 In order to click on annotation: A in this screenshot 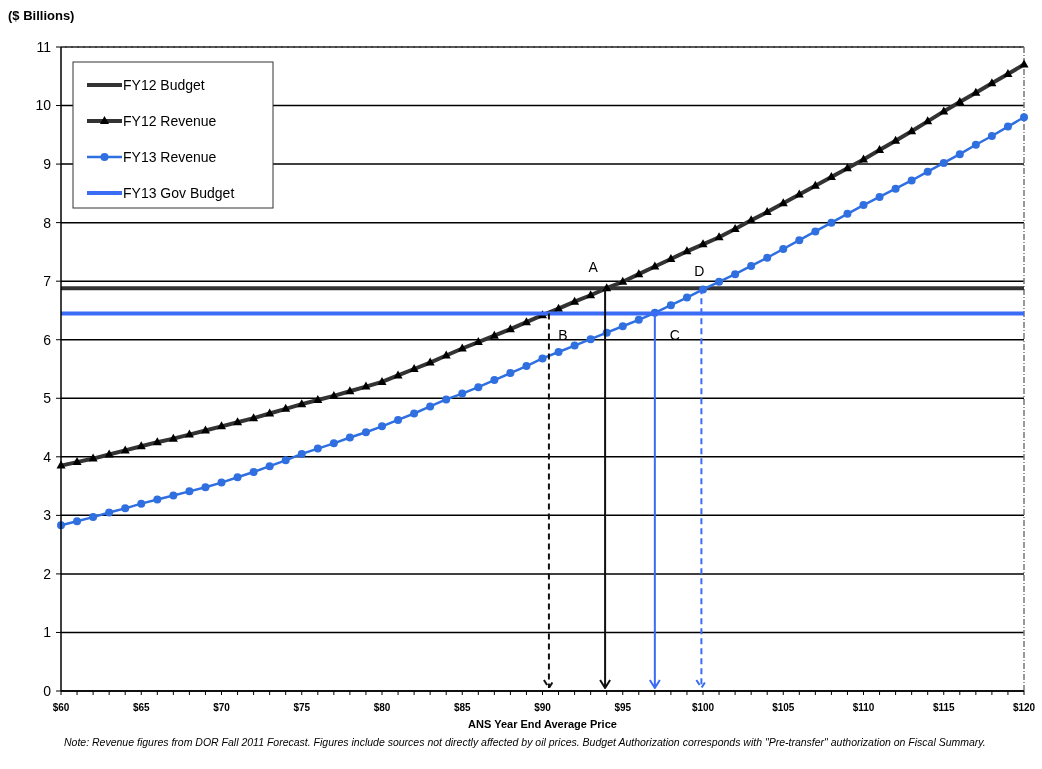, I will do `click(593, 267)`.